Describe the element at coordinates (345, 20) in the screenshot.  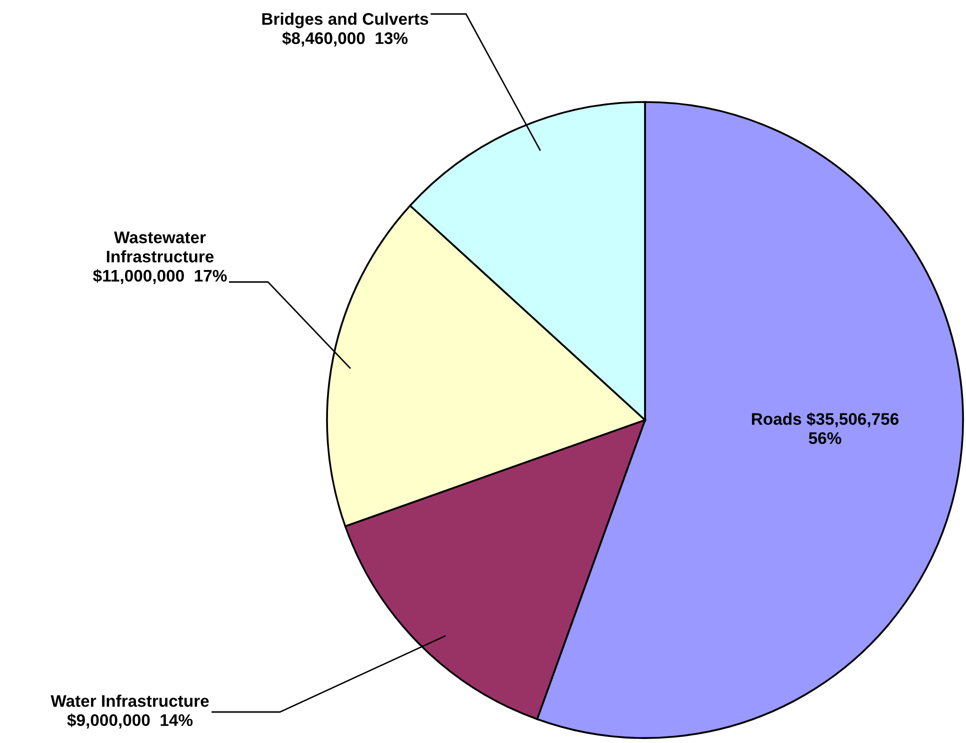
I see `slice-label: Bridges and Culverts` at that location.